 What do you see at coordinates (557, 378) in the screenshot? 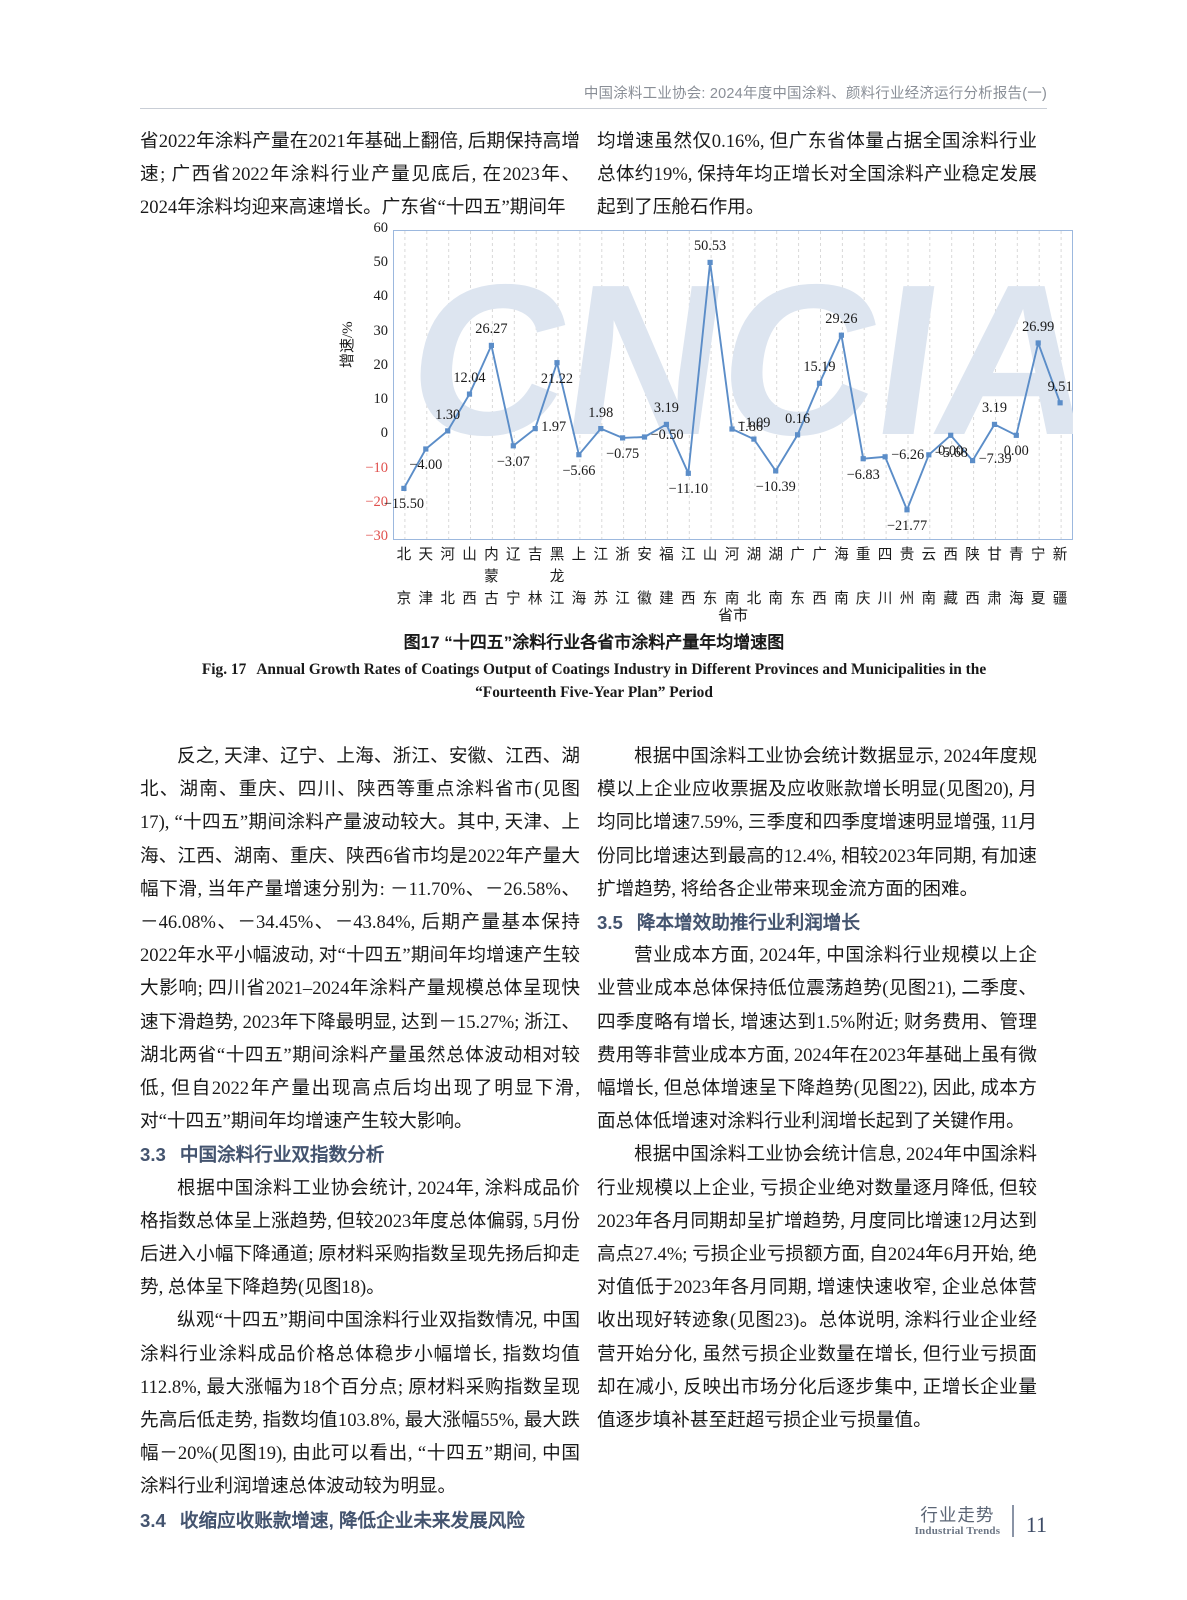
I see `data-label: 21.22` at bounding box center [557, 378].